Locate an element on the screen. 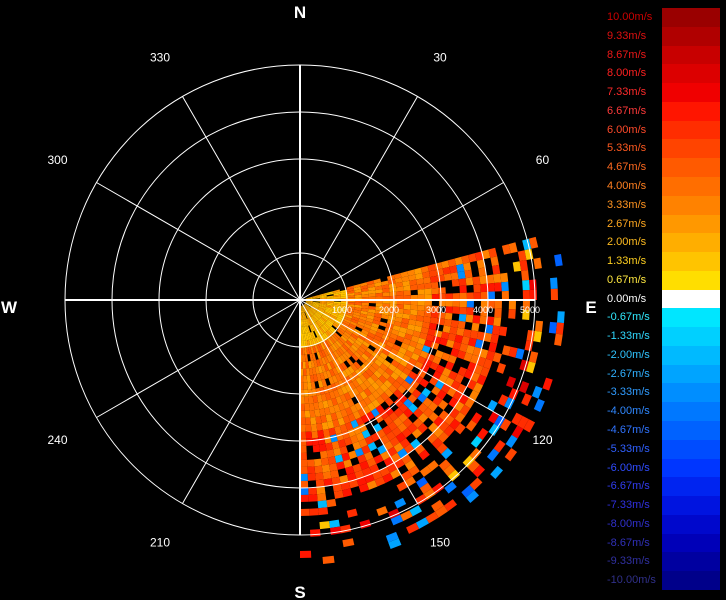 This screenshot has height=600, width=726. compass-east: E is located at coordinates (590, 307).